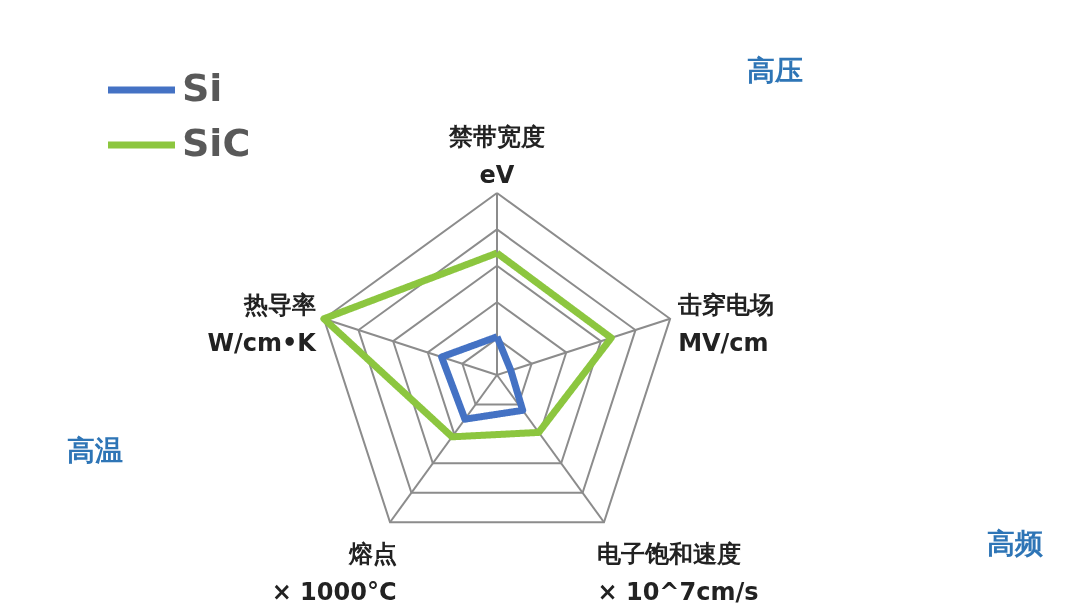  Describe the element at coordinates (726, 324) in the screenshot. I see `spoke-label: 击穿电场 MV/cm` at that location.